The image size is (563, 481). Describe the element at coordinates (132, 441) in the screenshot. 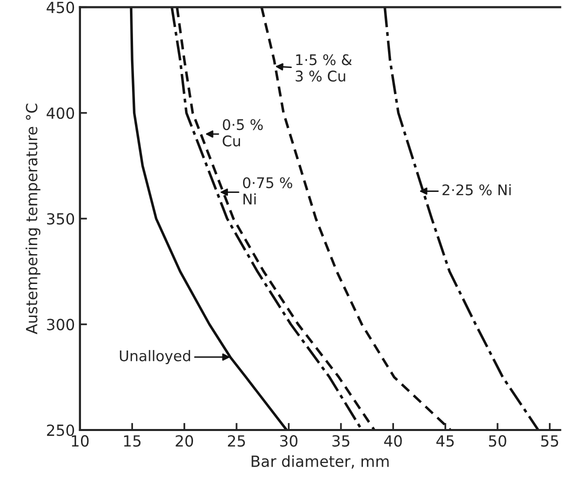

I see `x-tick-label: 15` at that location.